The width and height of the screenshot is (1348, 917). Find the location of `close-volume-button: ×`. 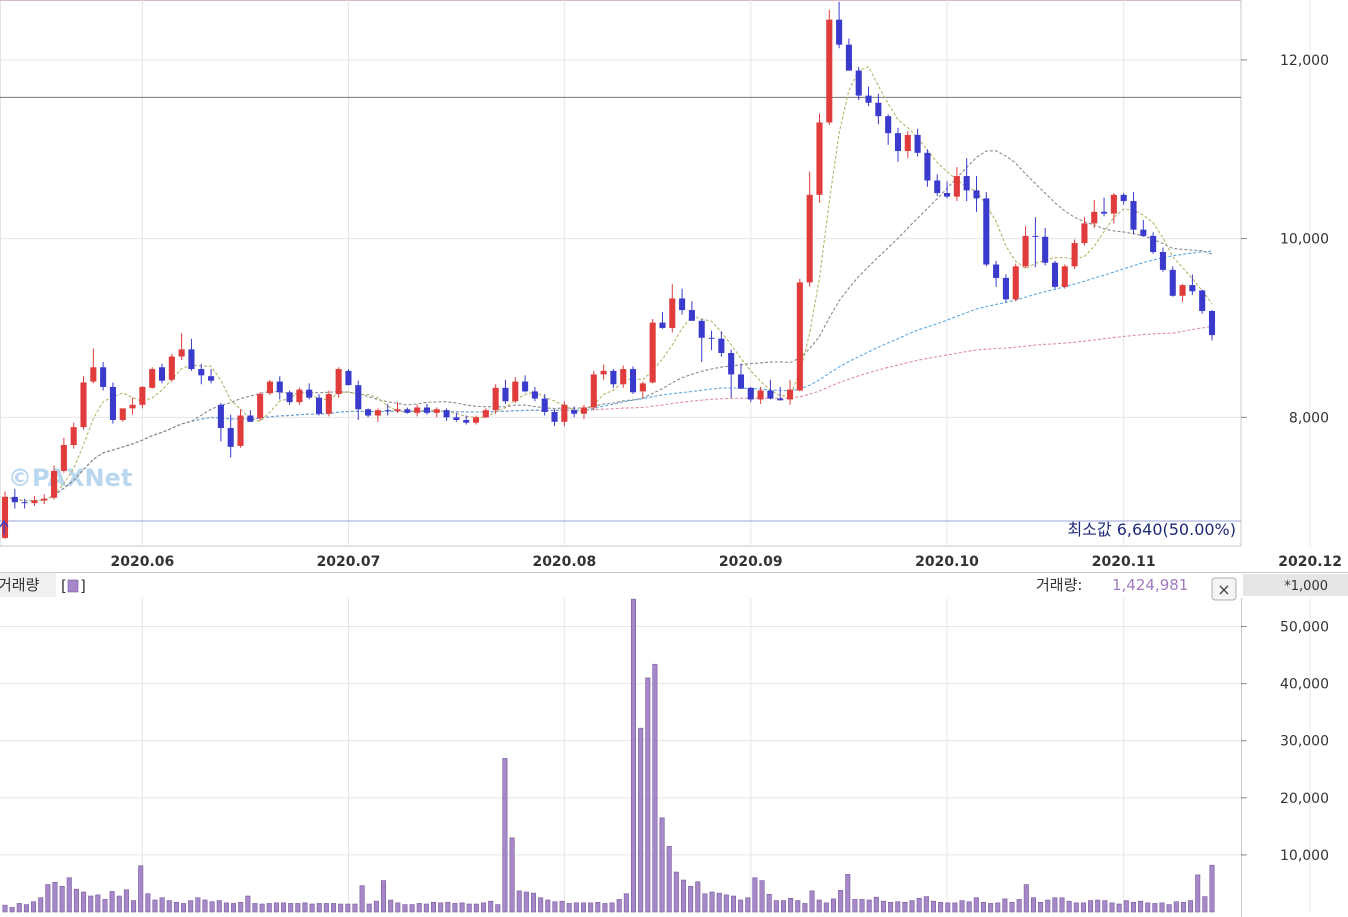

close-volume-button: × is located at coordinates (1224, 589).